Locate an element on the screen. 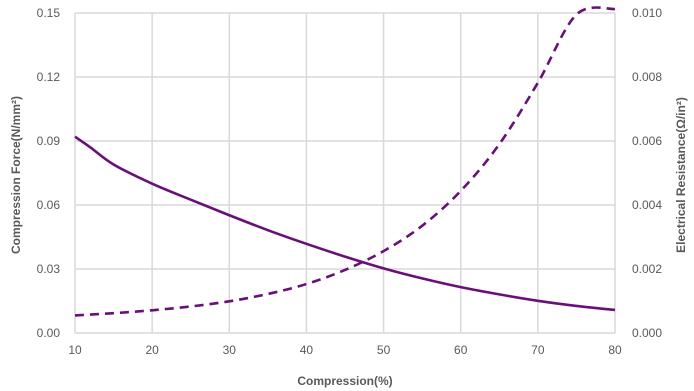 The width and height of the screenshot is (694, 391). y-left-tick-label: 0.00 is located at coordinates (49, 333).